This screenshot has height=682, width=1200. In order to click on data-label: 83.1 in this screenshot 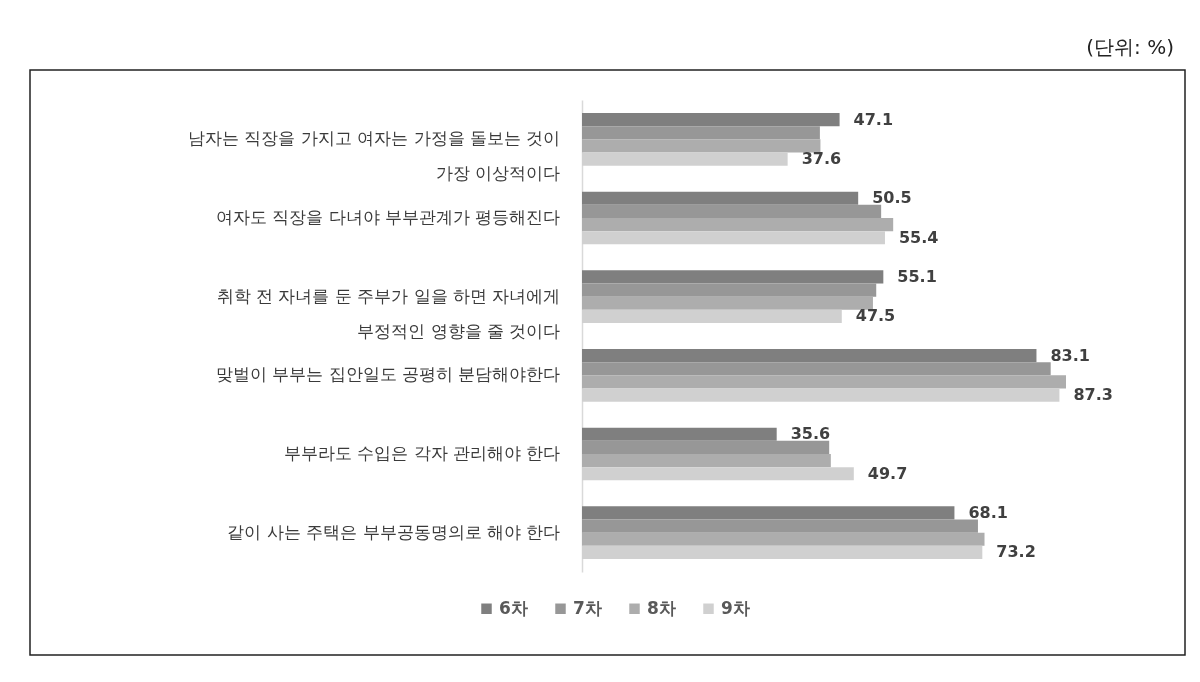, I will do `click(1070, 355)`.